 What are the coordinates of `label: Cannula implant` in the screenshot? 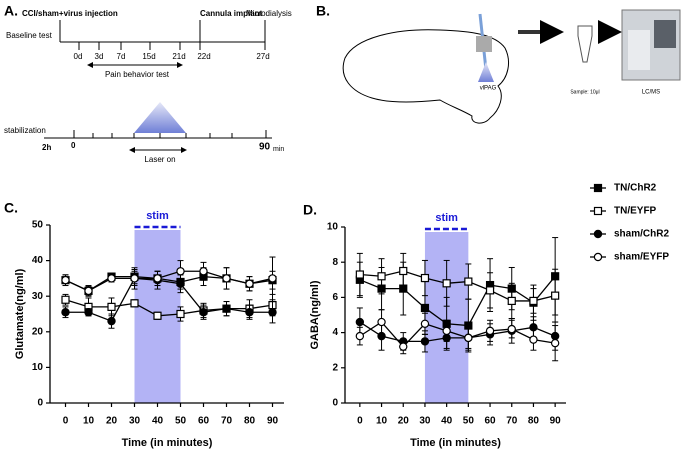 It's located at (231, 13).